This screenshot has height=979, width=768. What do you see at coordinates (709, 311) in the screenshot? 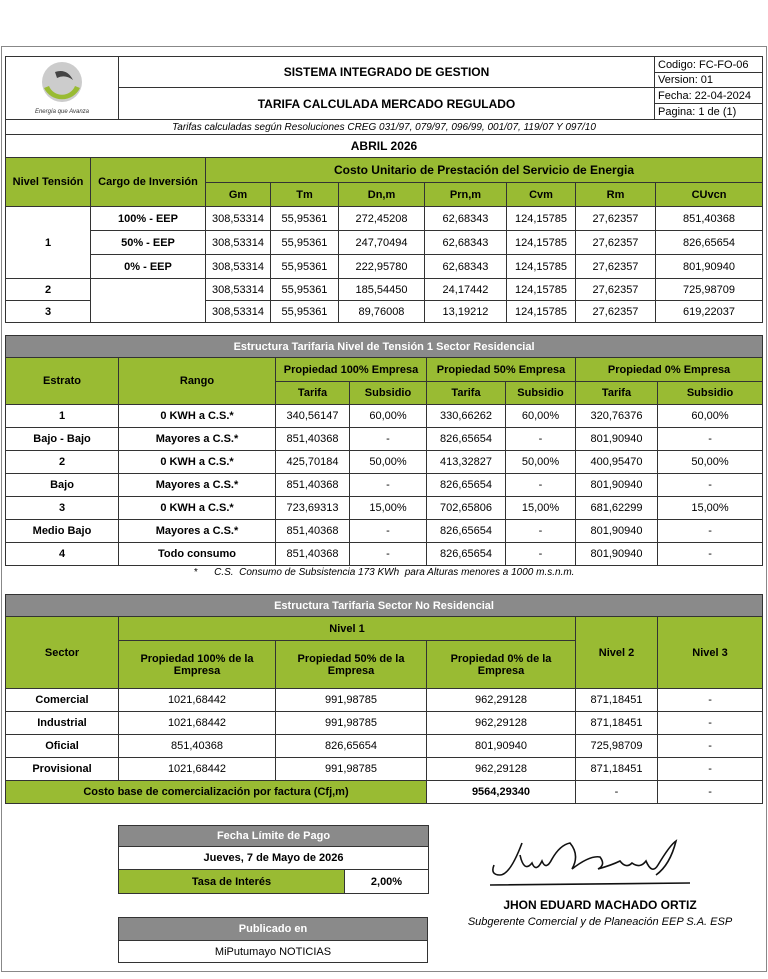
I see `value-cell: 619,22037` at bounding box center [709, 311].